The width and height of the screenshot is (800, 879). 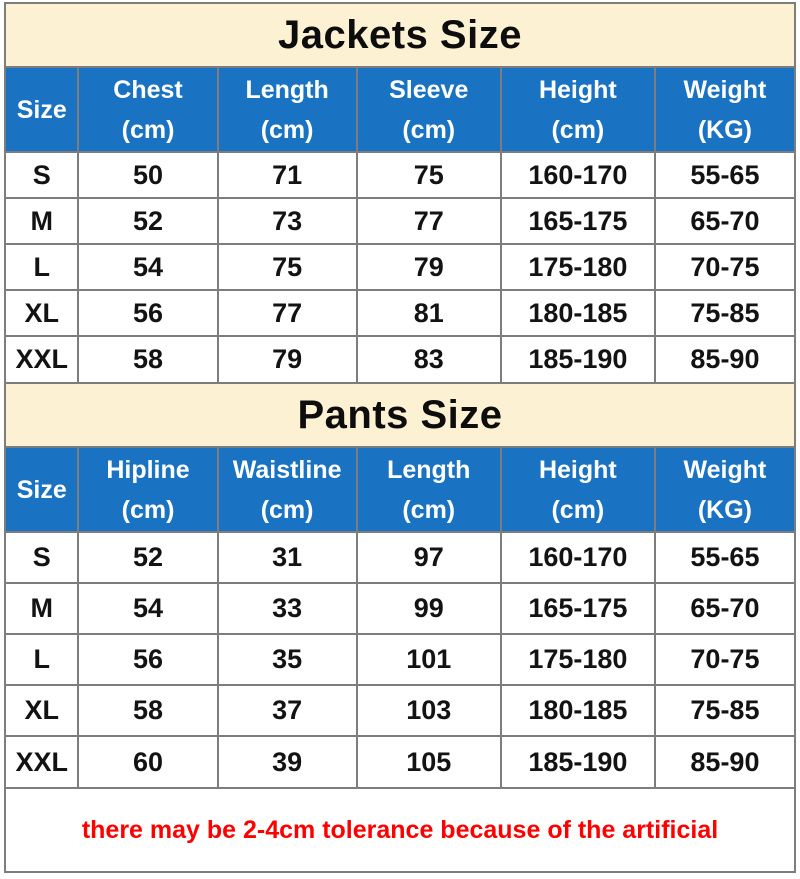 What do you see at coordinates (287, 608) in the screenshot?
I see `value-cell: 33` at bounding box center [287, 608].